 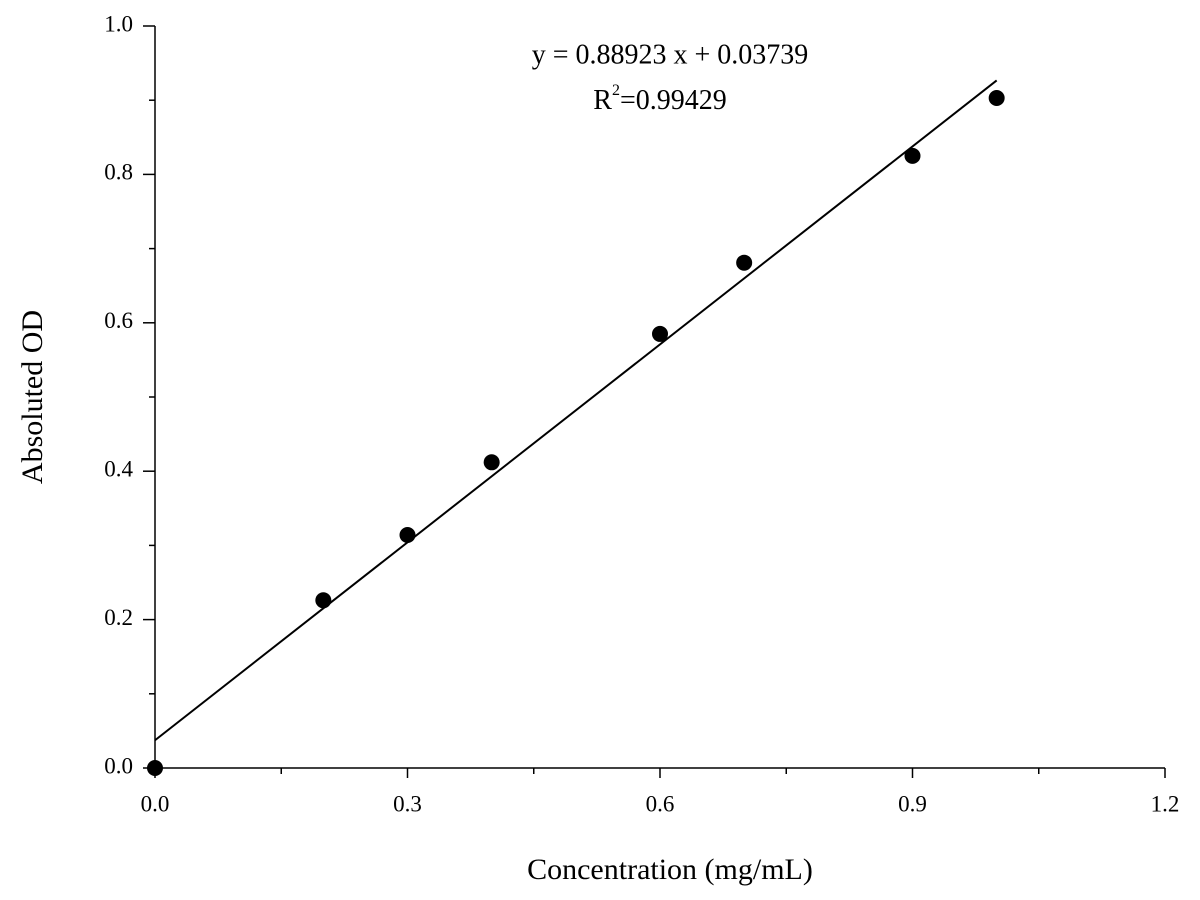 I want to click on y-tick-label: 0.4, so click(x=118, y=468).